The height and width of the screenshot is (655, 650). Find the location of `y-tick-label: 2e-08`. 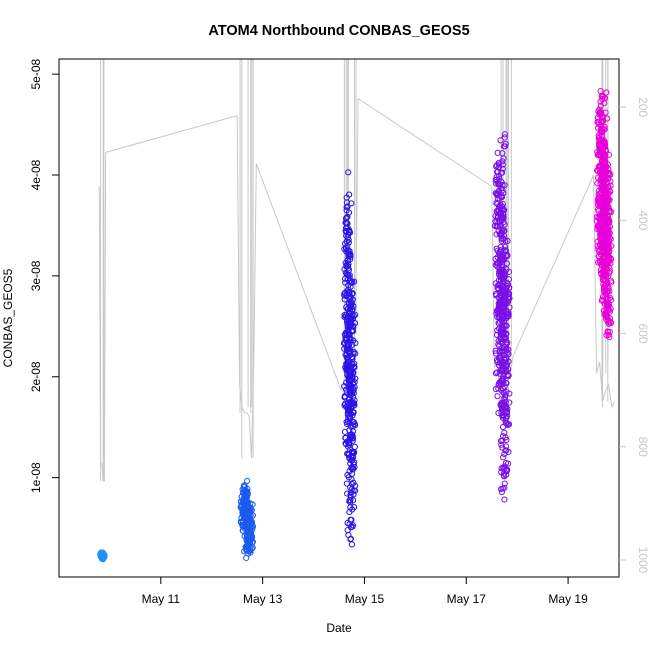

y-tick-label: 2e-08 is located at coordinates (36, 376).